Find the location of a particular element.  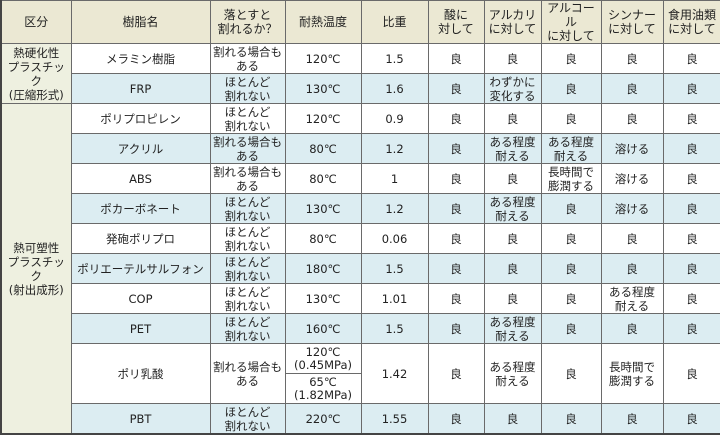

cell-heat: 180℃ is located at coordinates (323, 268).